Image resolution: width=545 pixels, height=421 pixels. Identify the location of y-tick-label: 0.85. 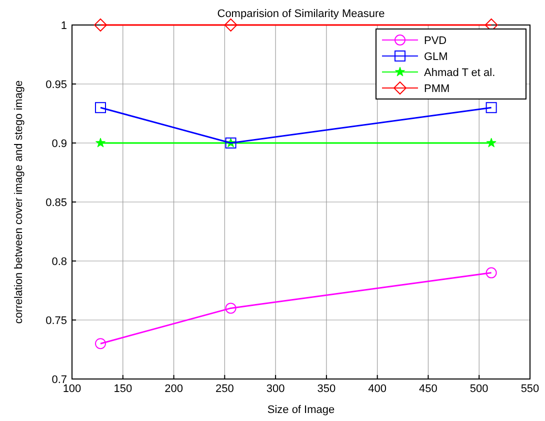
(56, 203).